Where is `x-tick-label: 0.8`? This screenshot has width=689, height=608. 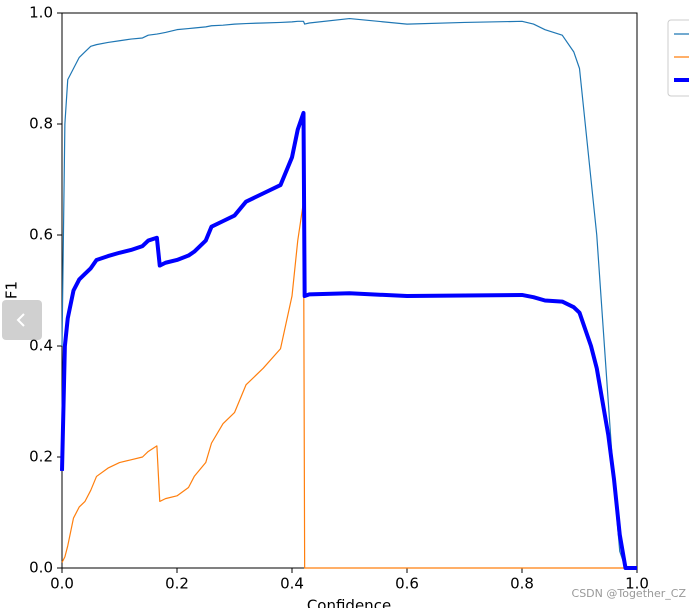 x-tick-label: 0.8 is located at coordinates (522, 584).